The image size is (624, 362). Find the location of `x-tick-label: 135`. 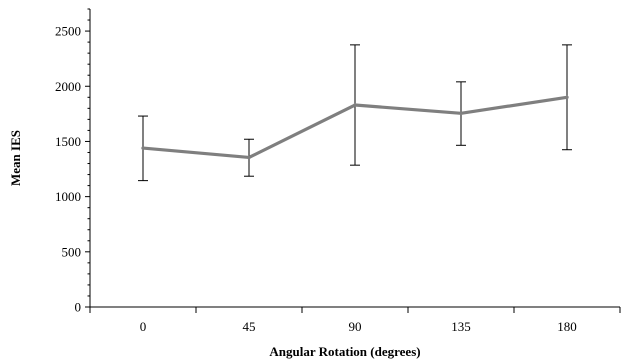

x-tick-label: 135 is located at coordinates (461, 326).